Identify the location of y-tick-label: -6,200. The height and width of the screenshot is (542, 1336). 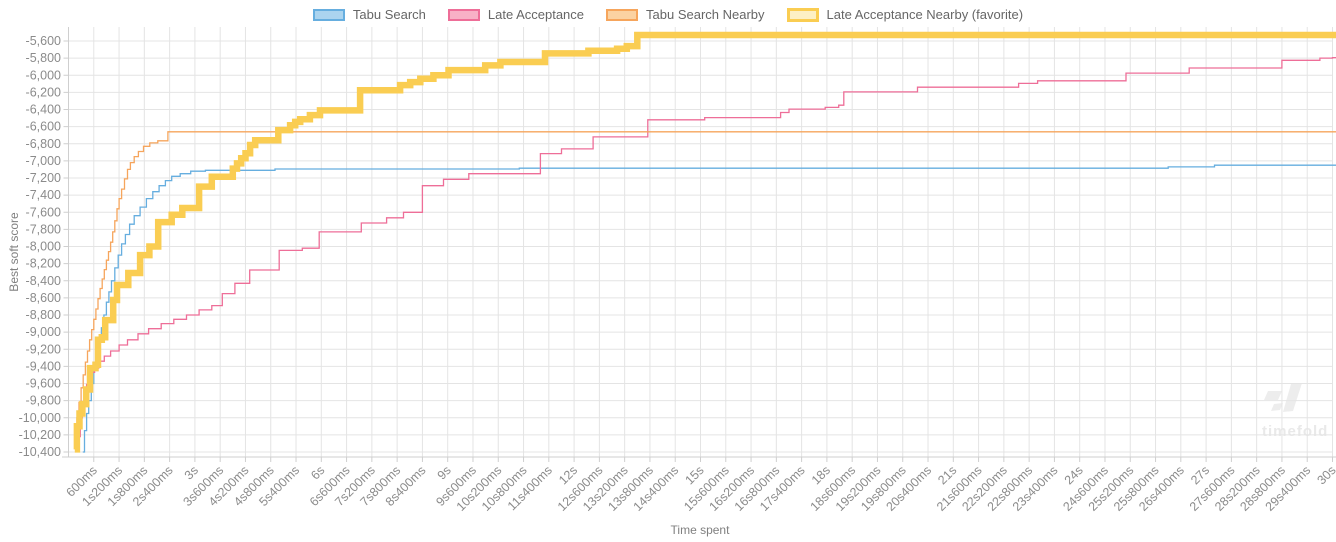
(43, 92).